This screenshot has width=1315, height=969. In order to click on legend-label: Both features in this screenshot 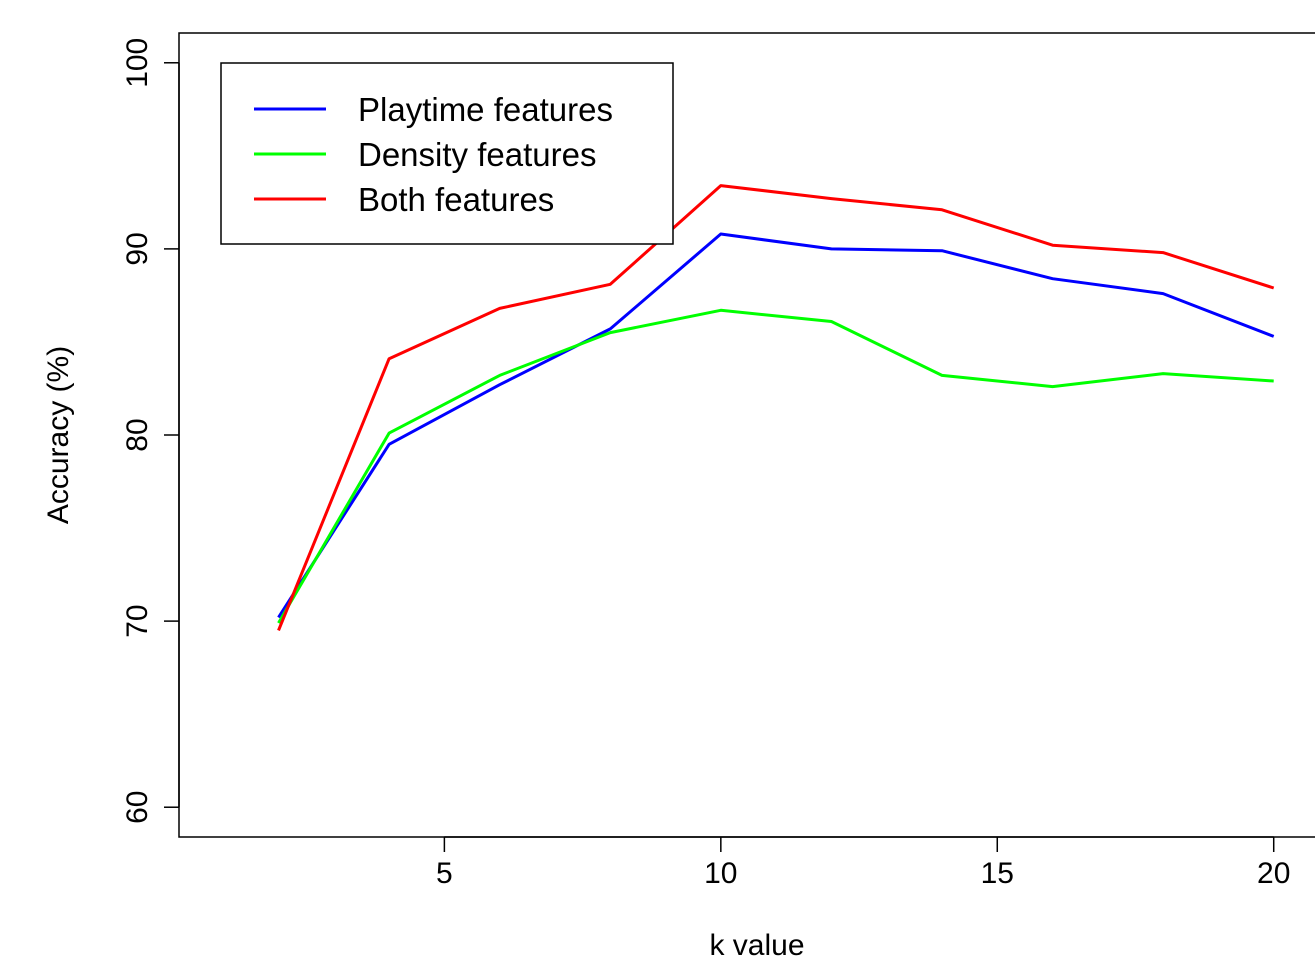, I will do `click(456, 199)`.